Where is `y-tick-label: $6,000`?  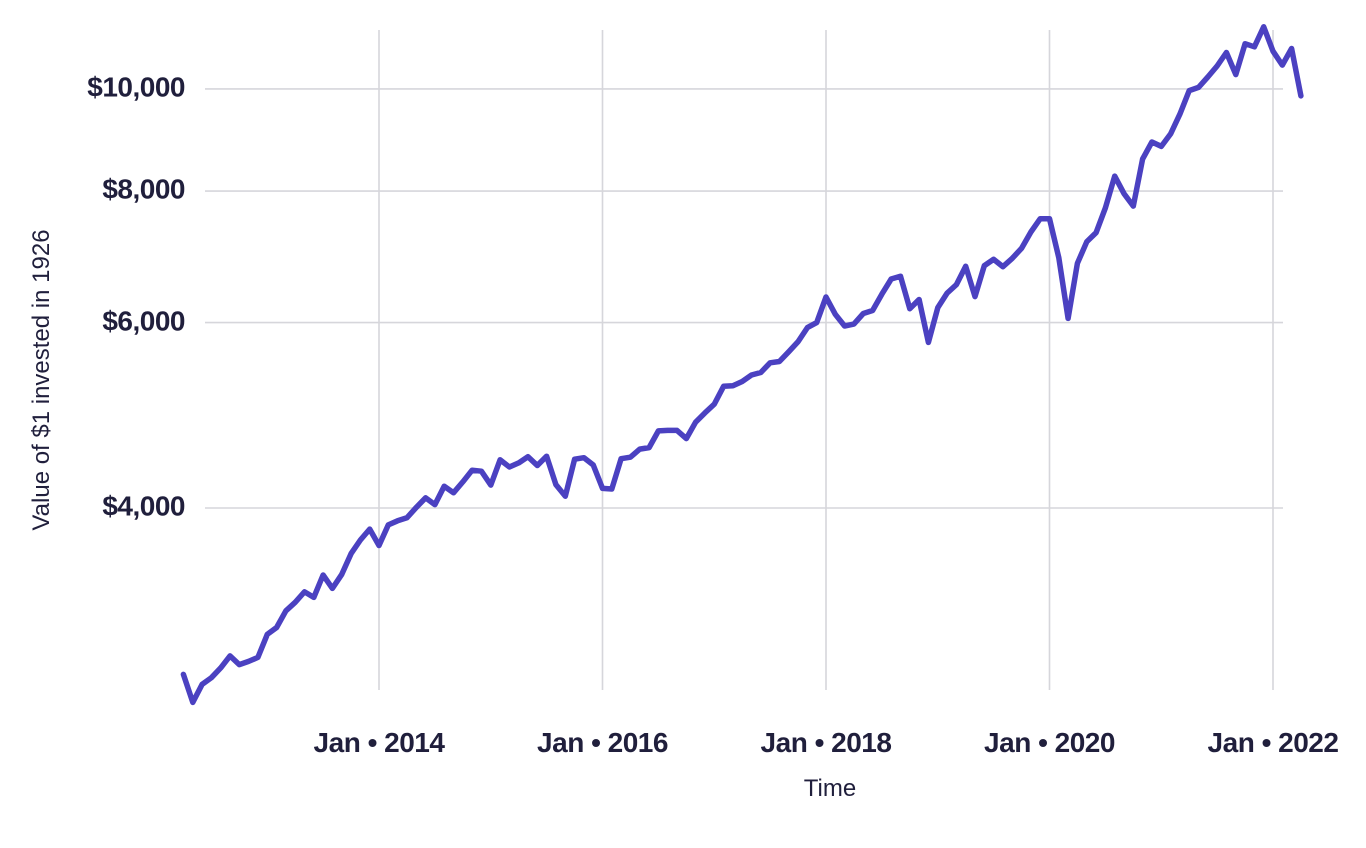 y-tick-label: $6,000 is located at coordinates (143, 321).